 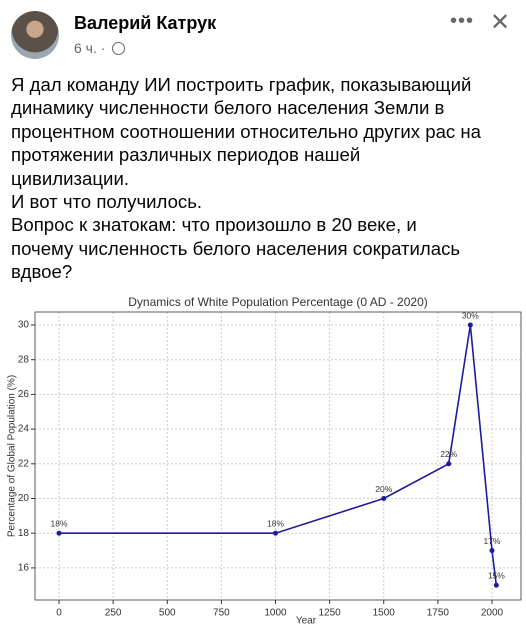 I want to click on x-tick-label: 1000, so click(x=275, y=613).